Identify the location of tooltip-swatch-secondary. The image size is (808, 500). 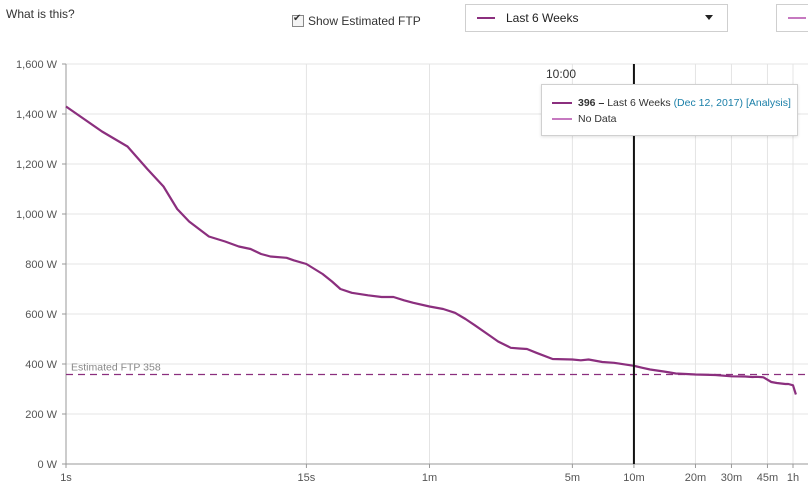
(562, 119).